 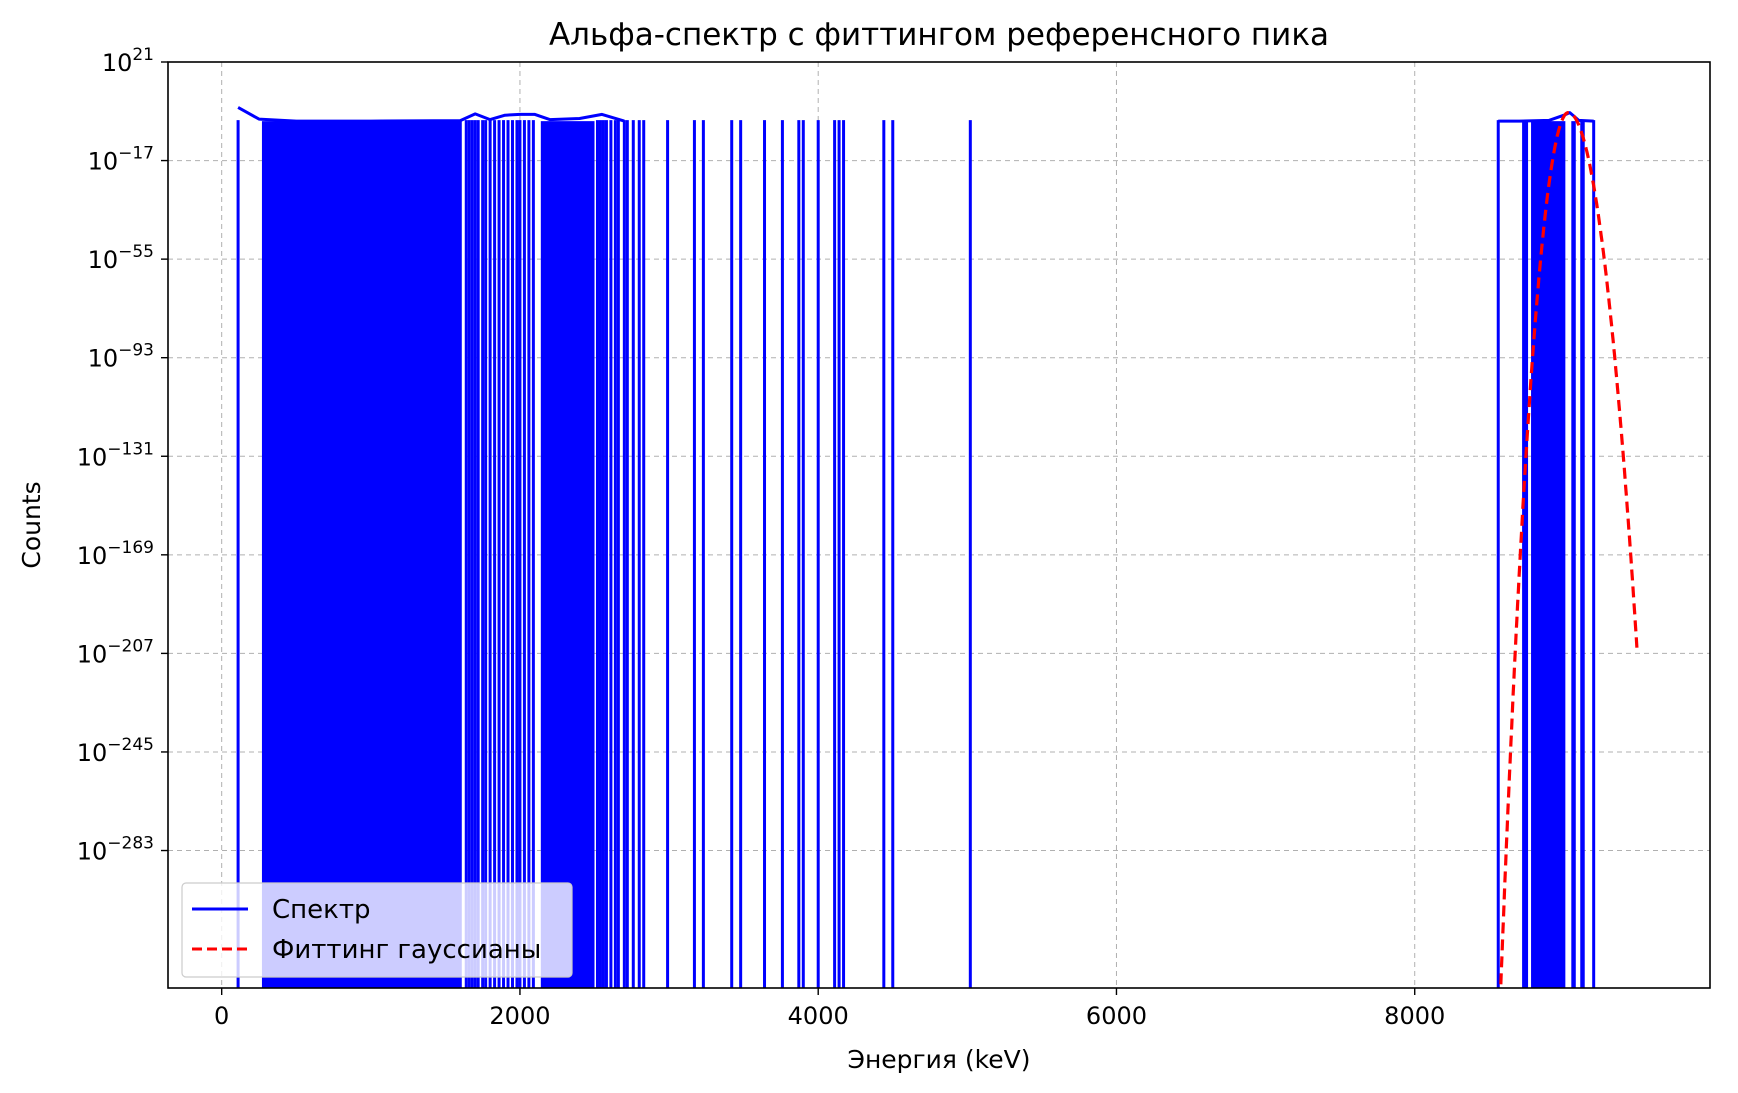 I want to click on x-tick-label: 4000, so click(x=818, y=1016).